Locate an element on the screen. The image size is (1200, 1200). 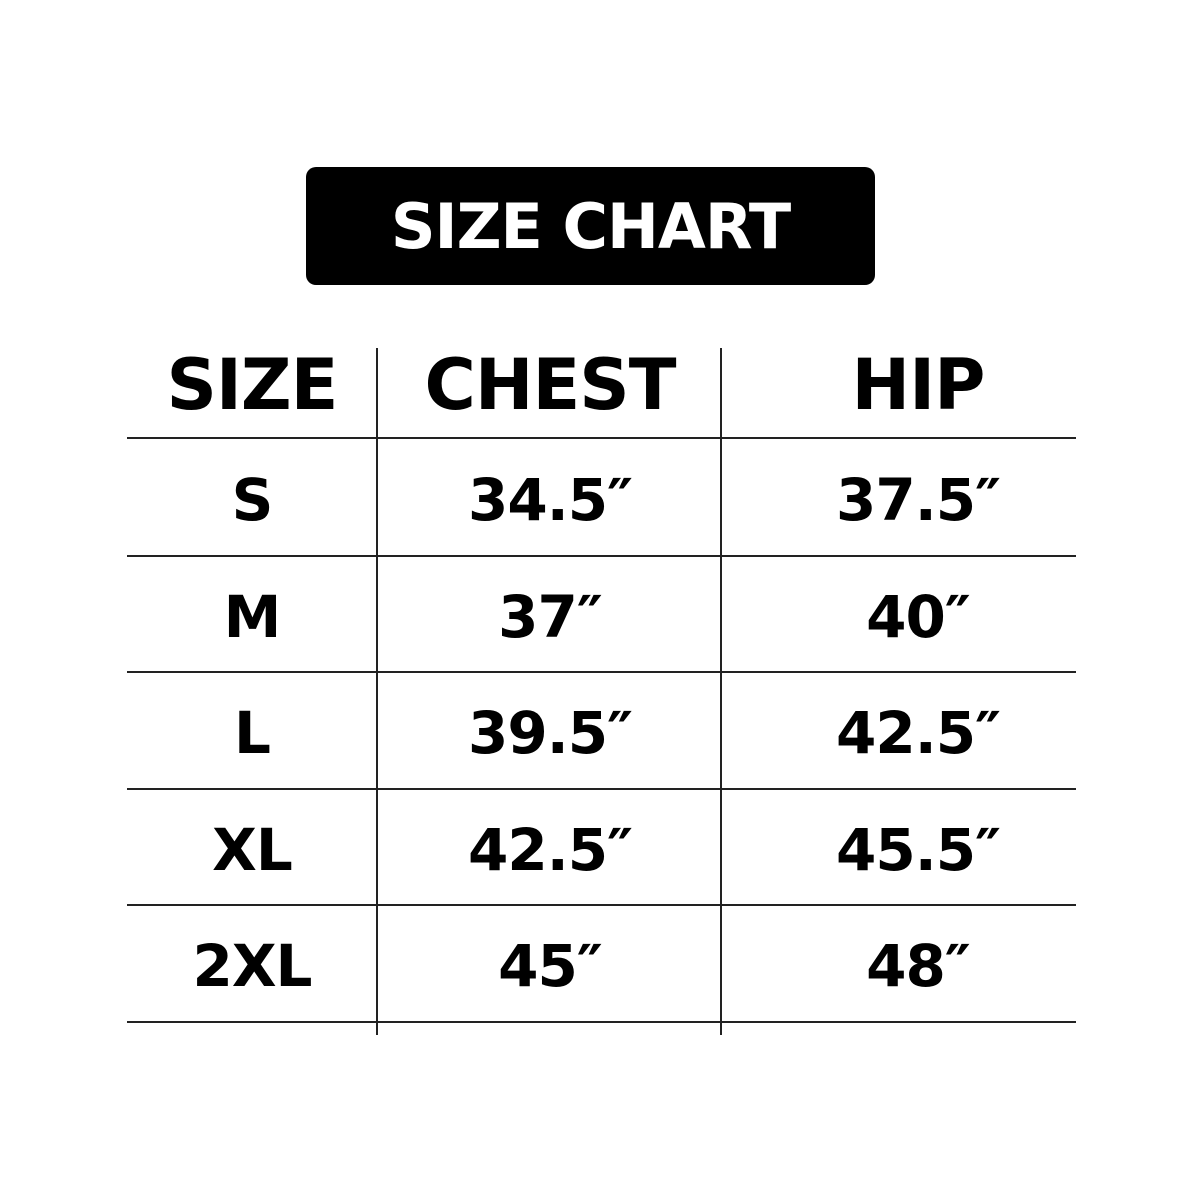
header-hip: HIP is located at coordinates (918, 385).